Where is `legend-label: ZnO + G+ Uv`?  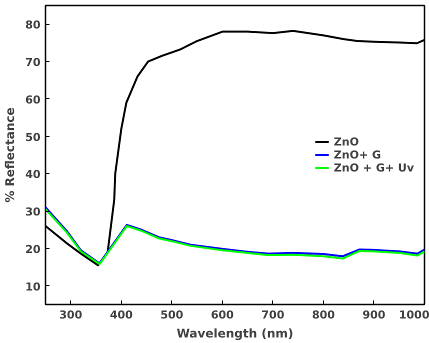 legend-label: ZnO + G+ Uv is located at coordinates (374, 167).